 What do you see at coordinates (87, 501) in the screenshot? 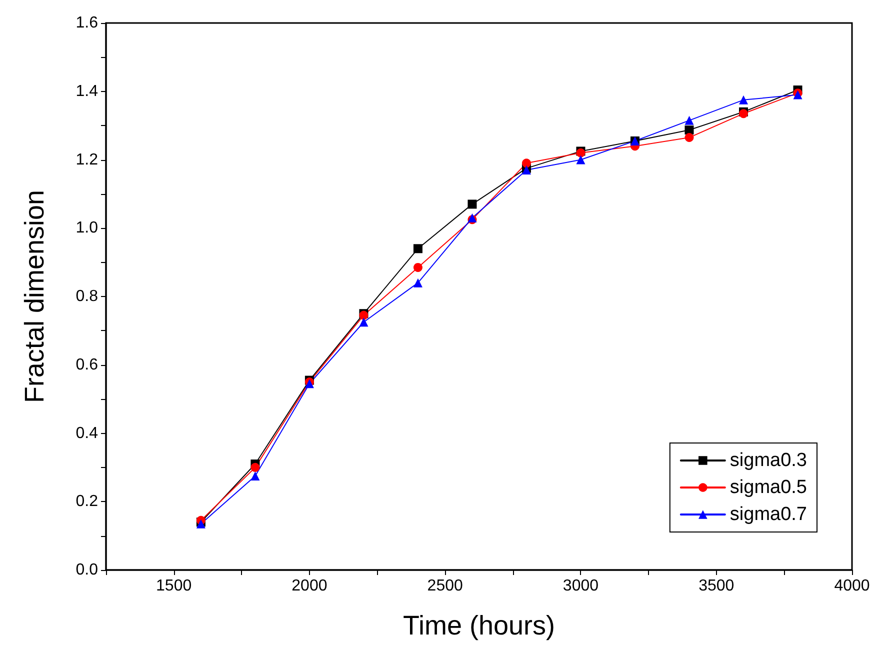
I see `y-tick-label: 0.2` at bounding box center [87, 501].